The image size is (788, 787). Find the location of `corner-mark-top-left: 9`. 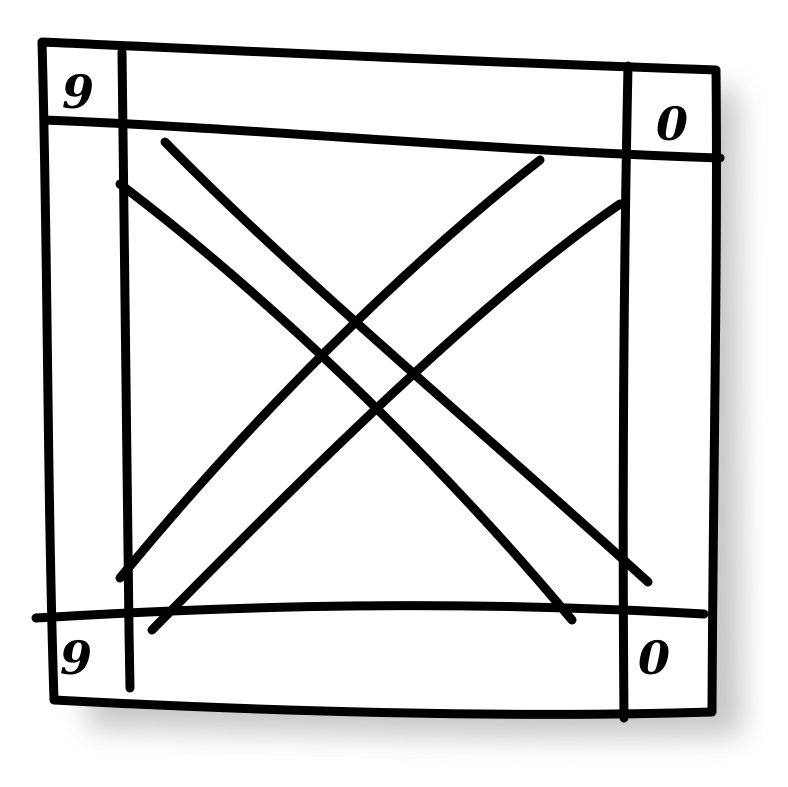

corner-mark-top-left: 9 is located at coordinates (78, 92).